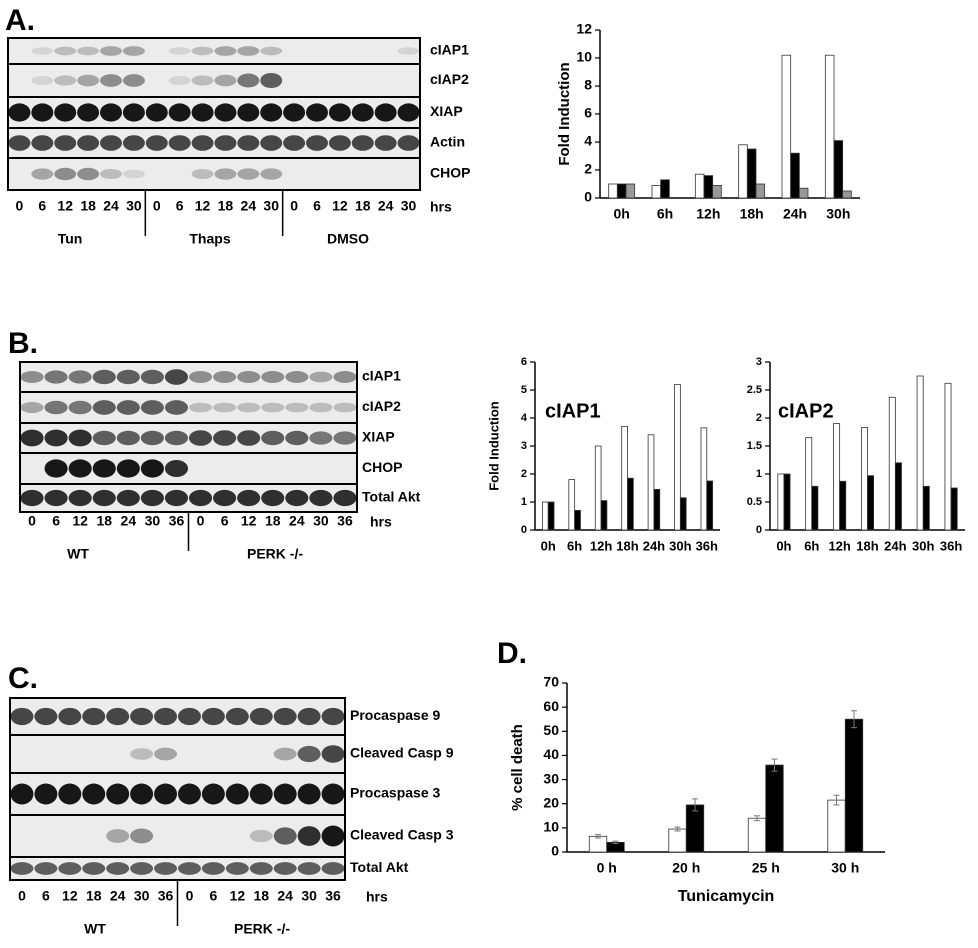  What do you see at coordinates (752, 214) in the screenshot?
I see `x-tick-label: 18h` at bounding box center [752, 214].